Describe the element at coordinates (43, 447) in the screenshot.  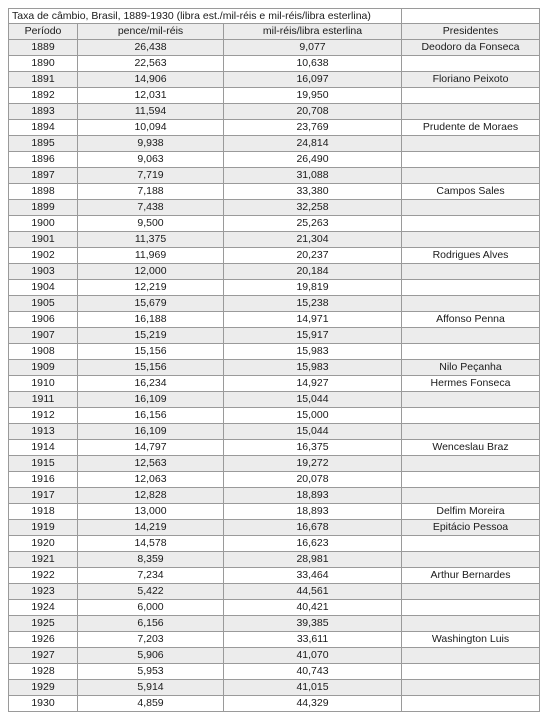
I see `periodo-cell: 1914` at that location.